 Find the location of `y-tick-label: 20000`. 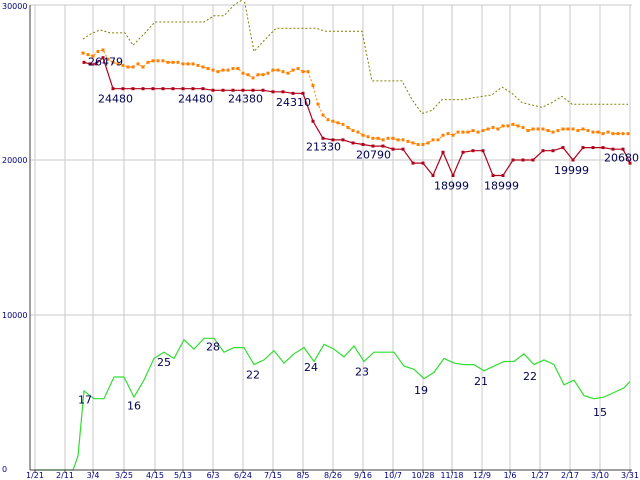

y-tick-label: 20000 is located at coordinates (14, 160).